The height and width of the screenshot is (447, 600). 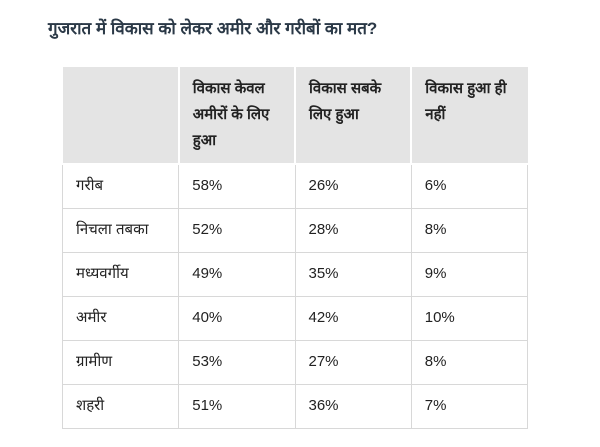 What do you see at coordinates (237, 186) in the screenshot?
I see `value-cell: 58%` at bounding box center [237, 186].